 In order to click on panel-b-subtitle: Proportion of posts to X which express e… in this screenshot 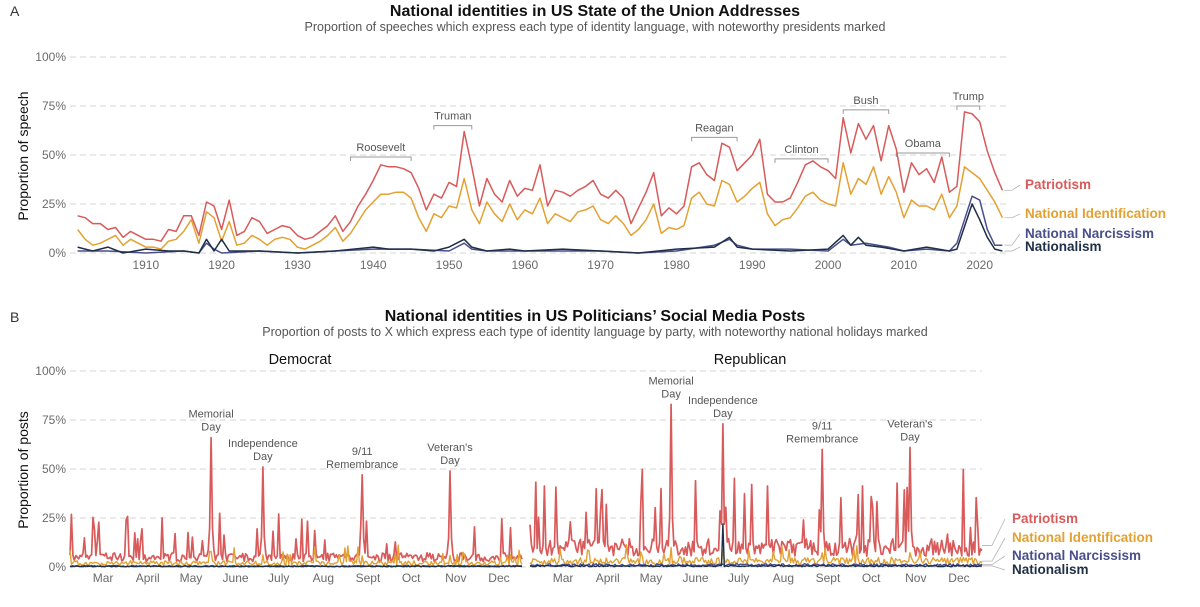, I will do `click(594, 332)`.